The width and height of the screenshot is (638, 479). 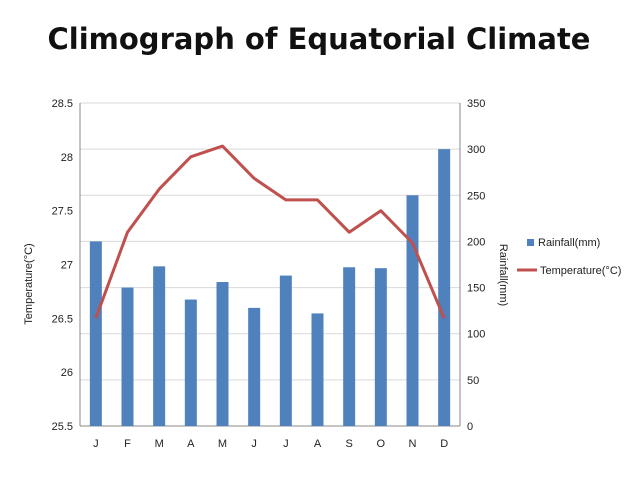 I want to click on right-tick-label: 350, so click(x=476, y=104).